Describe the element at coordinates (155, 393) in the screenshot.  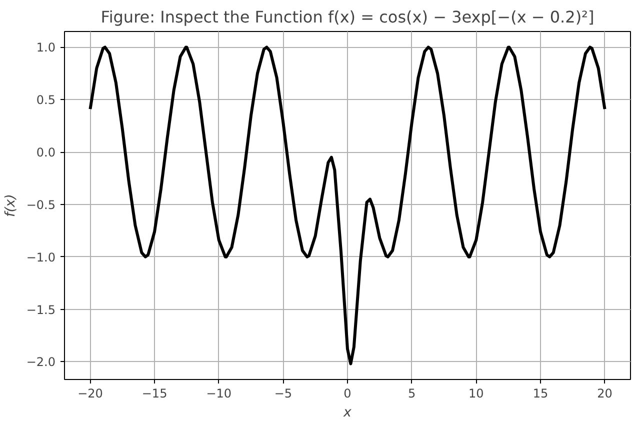
I see `x-tick-label: −15` at that location.